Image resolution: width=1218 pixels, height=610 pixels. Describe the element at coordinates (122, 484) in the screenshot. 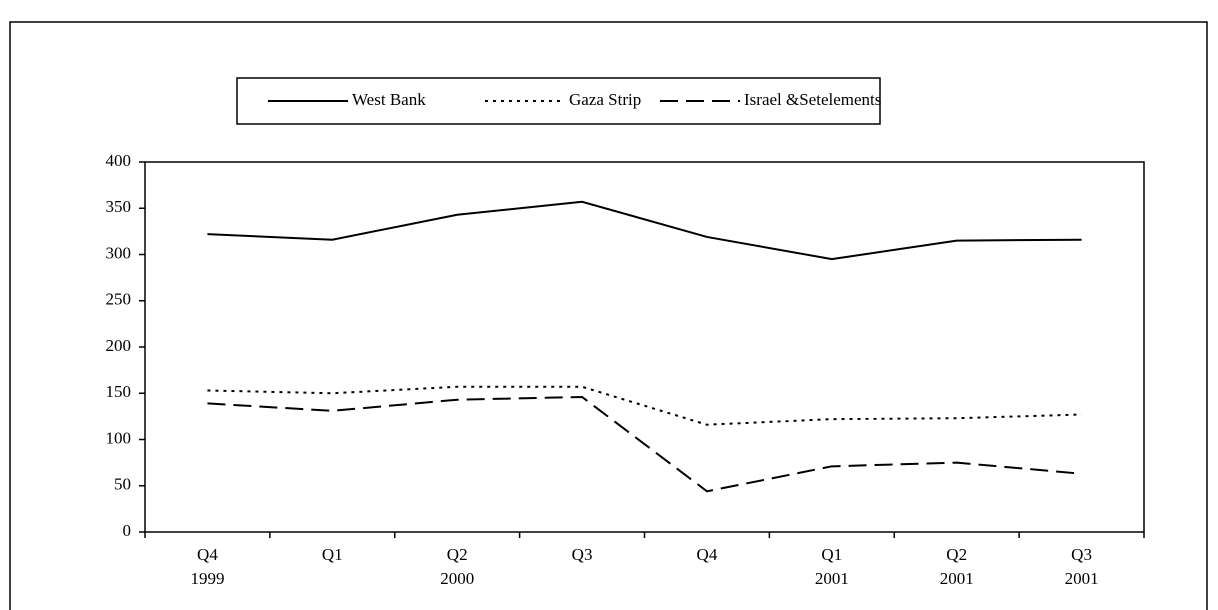

I see `y-tick-label: 50` at that location.